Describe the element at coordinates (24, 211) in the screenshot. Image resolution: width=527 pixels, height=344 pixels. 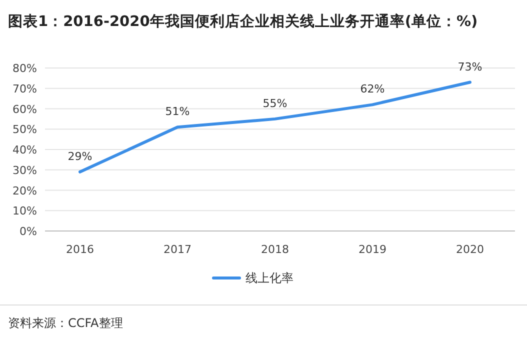
I see `y-tick-label: 10%` at that location.